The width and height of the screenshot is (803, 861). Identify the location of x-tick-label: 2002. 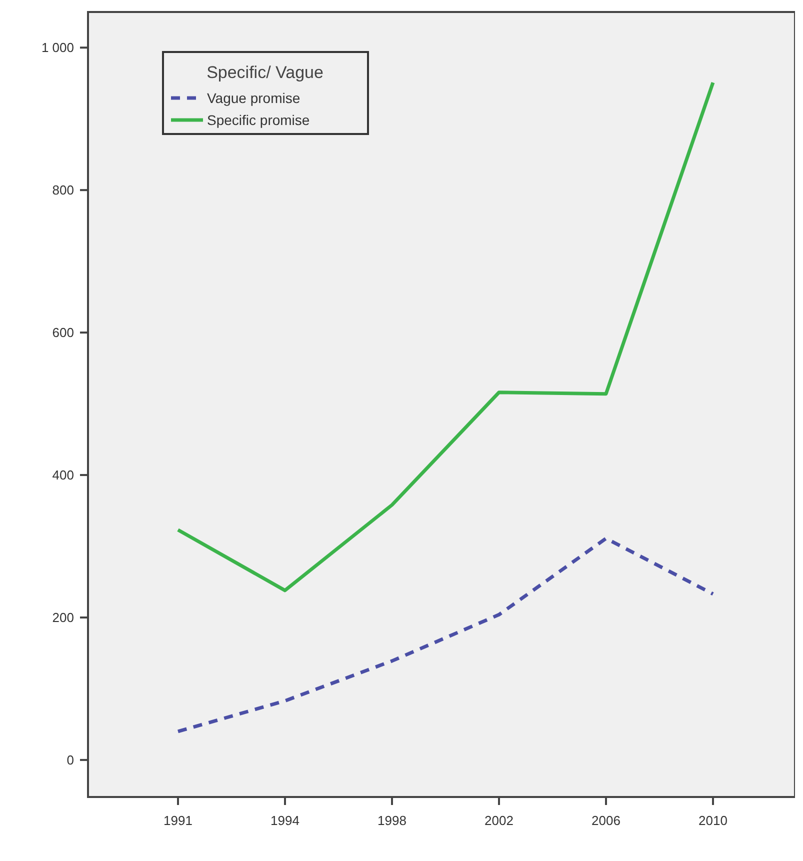
(499, 820).